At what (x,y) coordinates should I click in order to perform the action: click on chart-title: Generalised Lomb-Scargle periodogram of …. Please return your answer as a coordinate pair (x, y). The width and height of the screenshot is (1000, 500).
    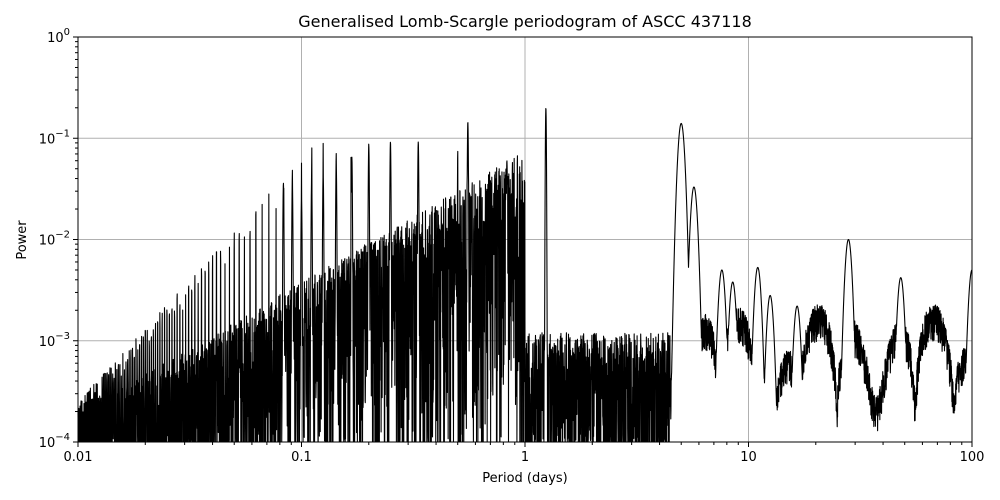
    Looking at the image, I should click on (525, 21).